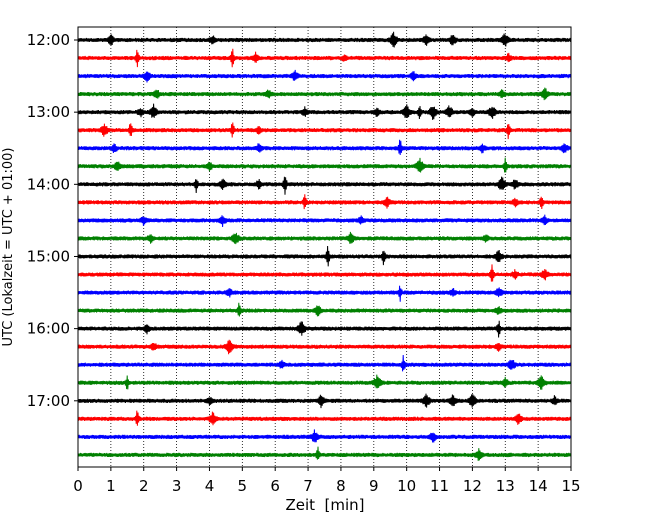 This screenshot has height=520, width=650. Describe the element at coordinates (324, 418) in the screenshot. I see `trace-17:15` at that location.